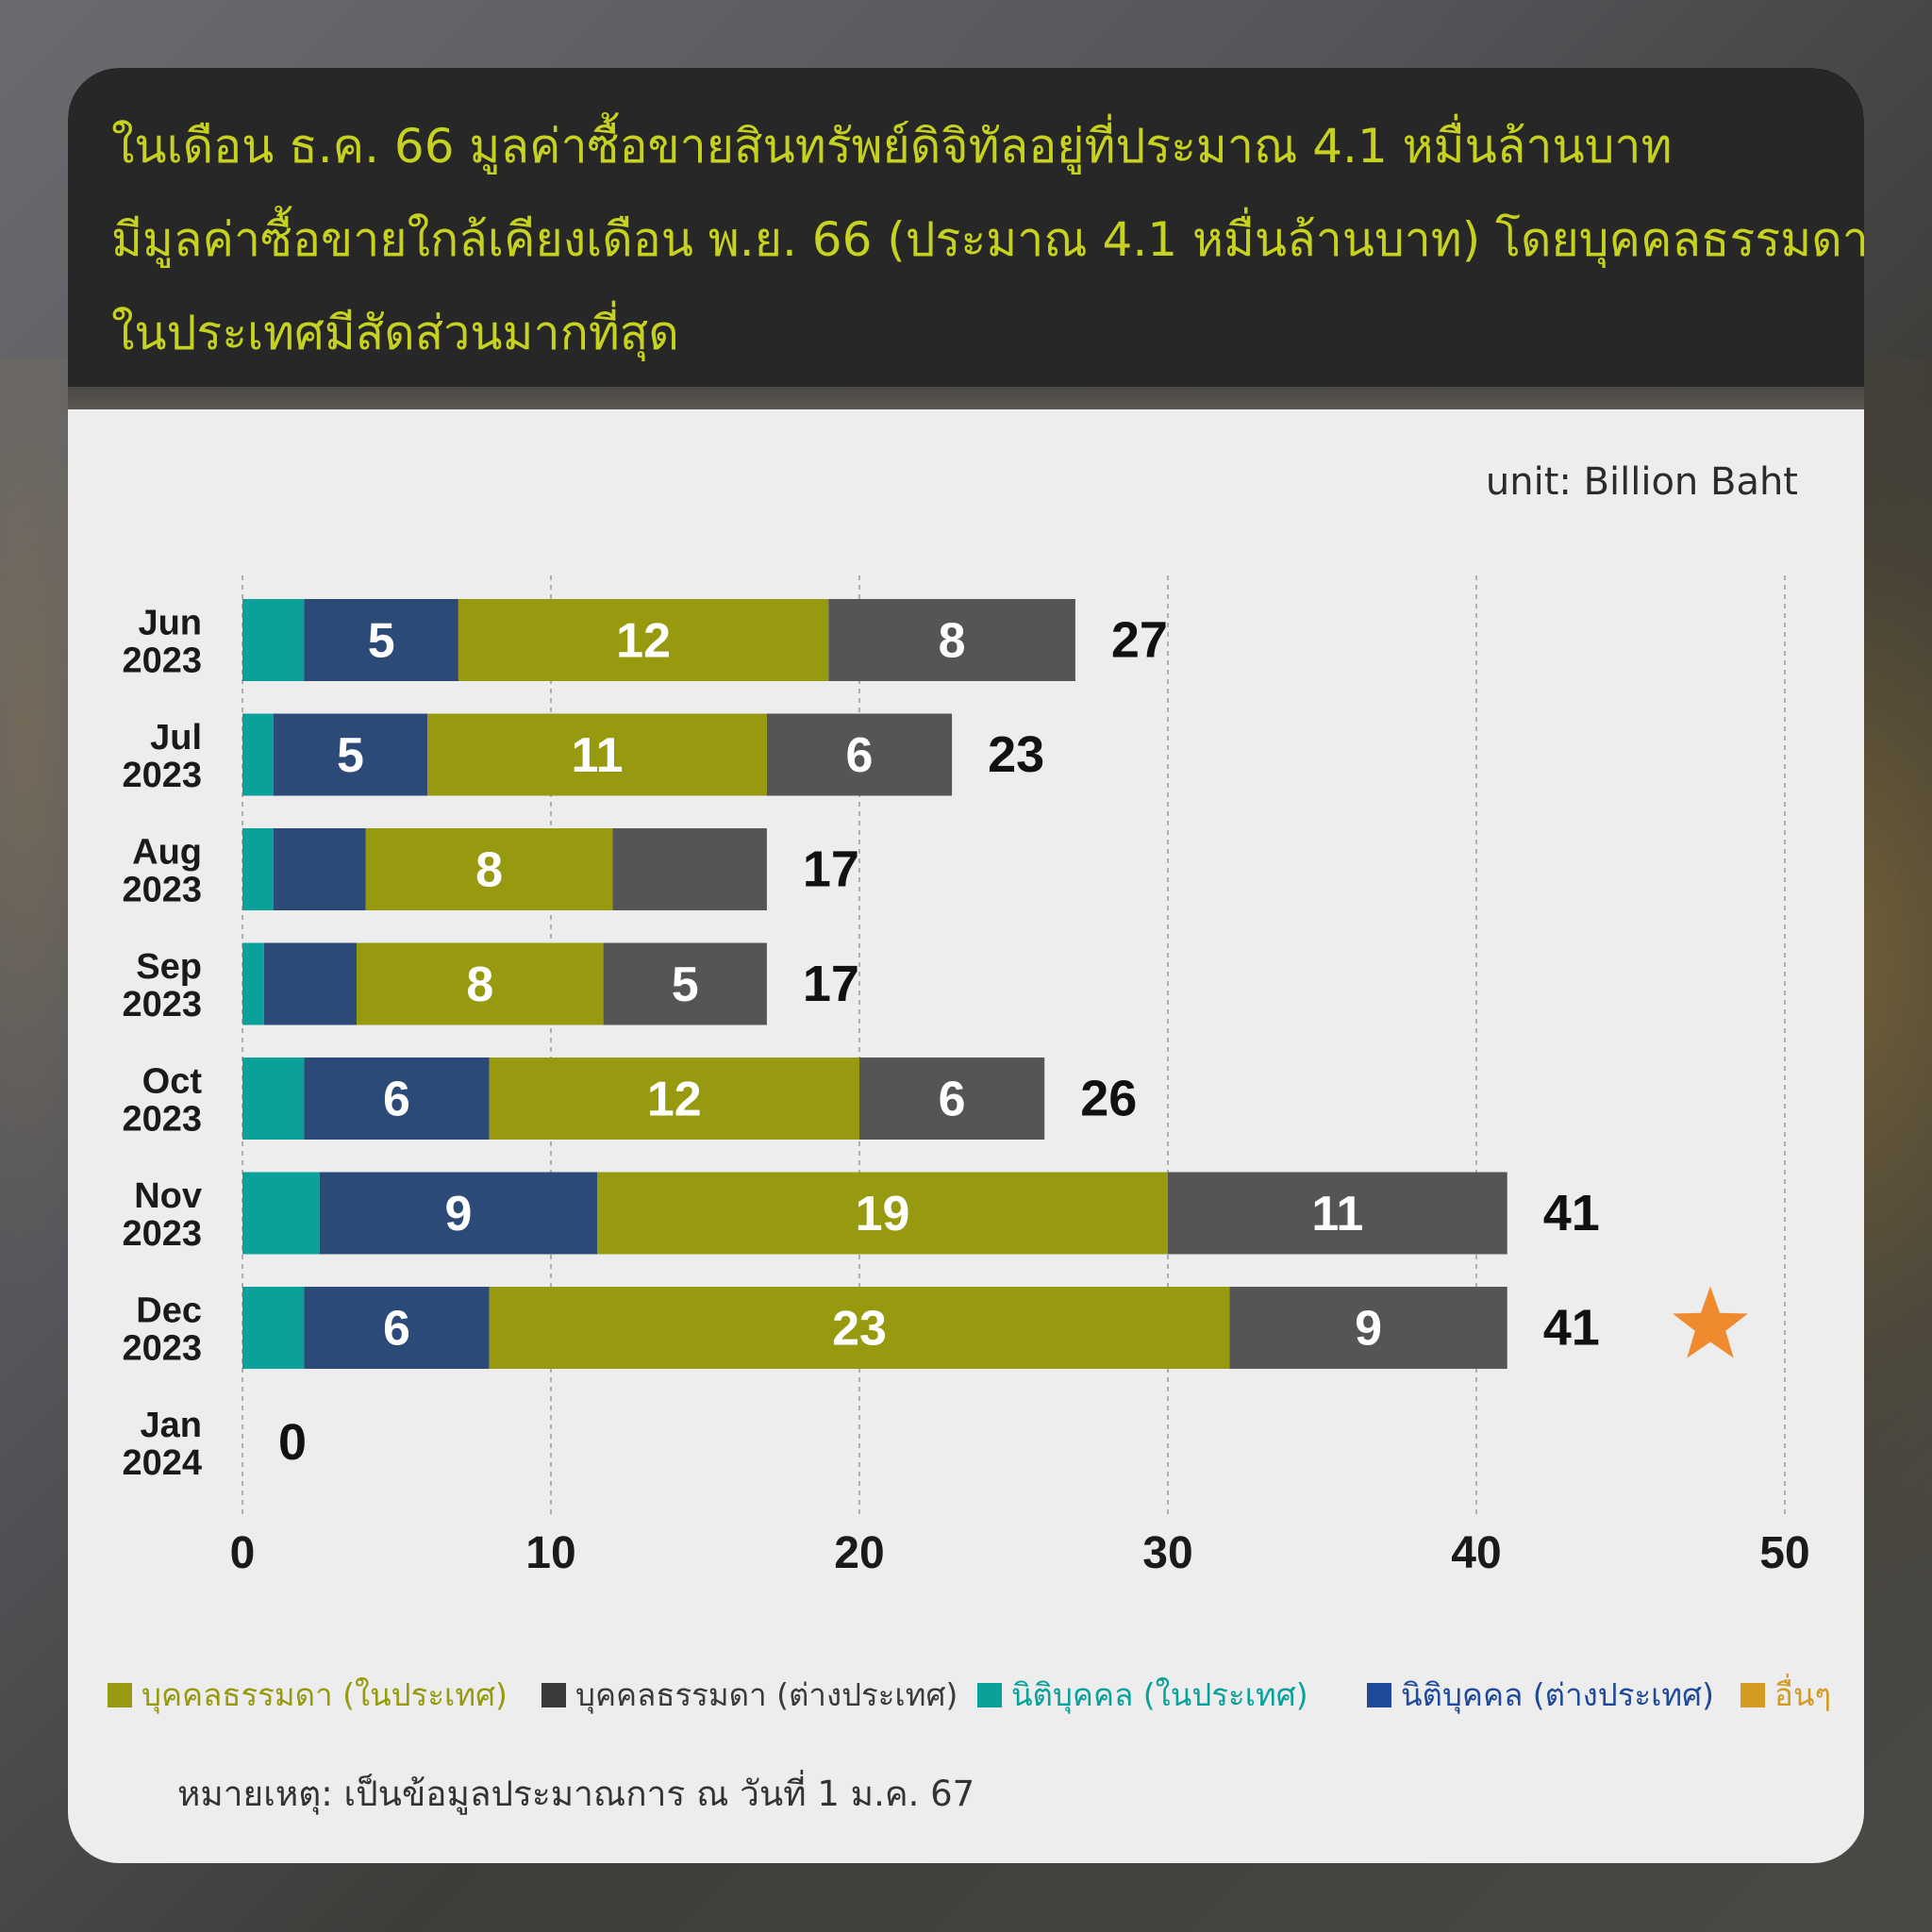 This screenshot has width=1932, height=1932. Describe the element at coordinates (162, 871) in the screenshot. I see `category-label: Aug 2023` at that location.